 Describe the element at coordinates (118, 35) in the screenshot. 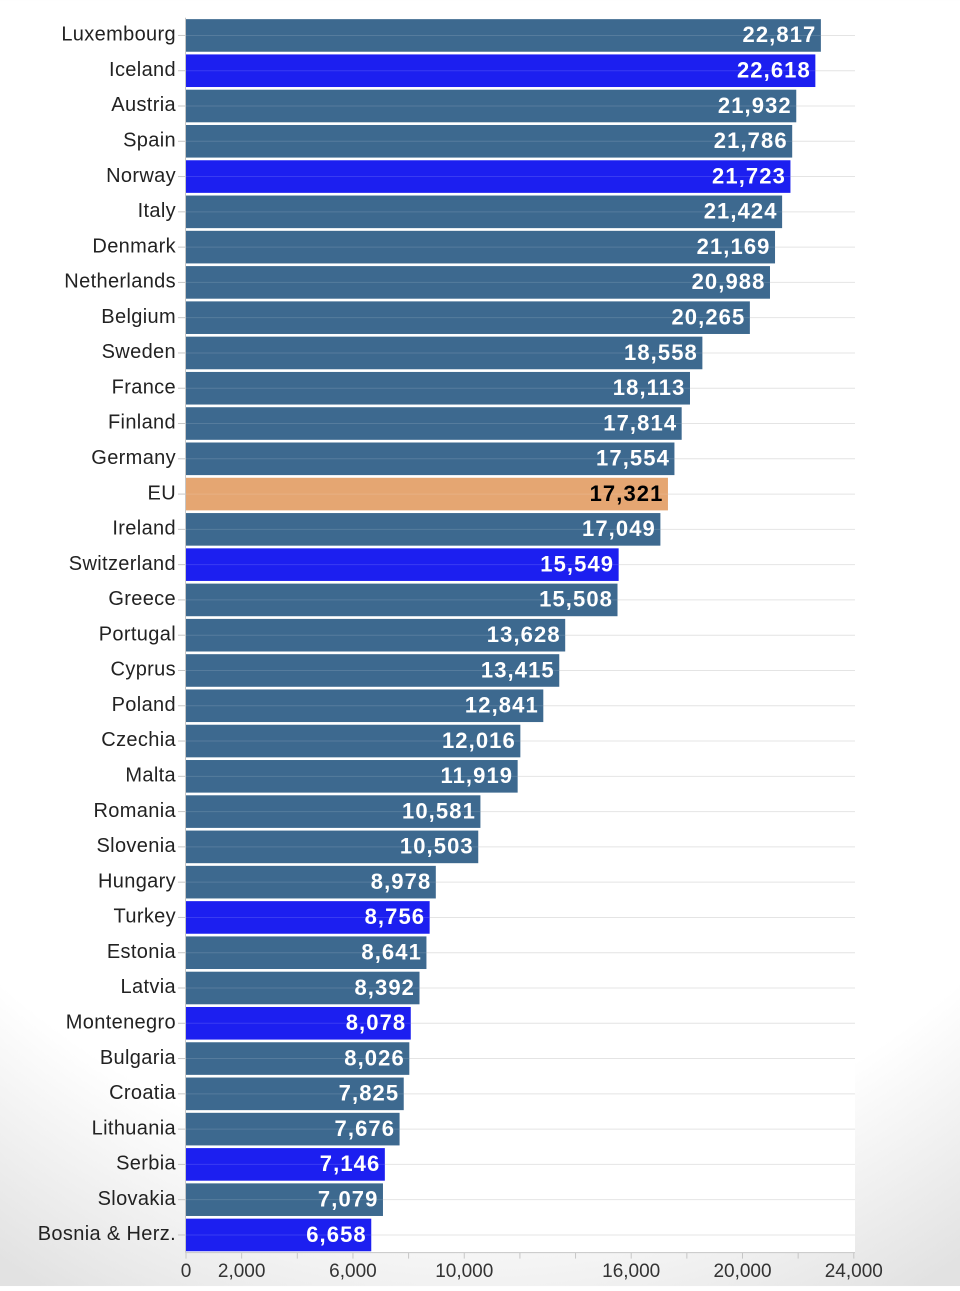

I see `svg-text: Luxembourg` at that location.